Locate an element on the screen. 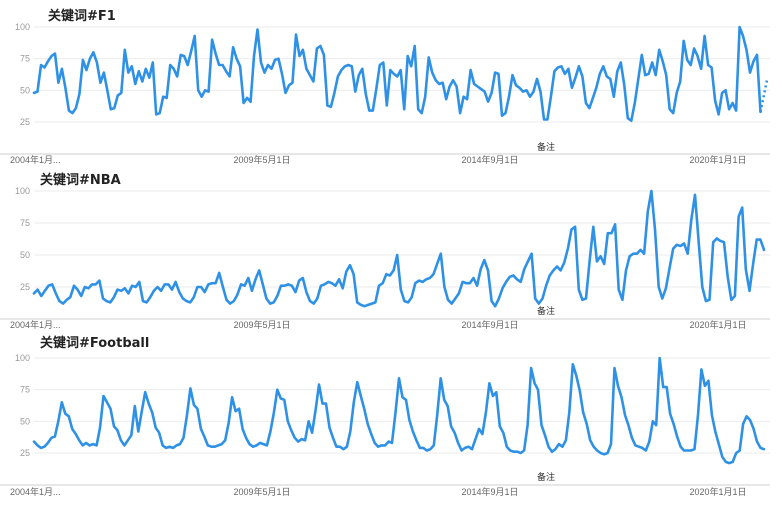  chart-title: 关键词#NBA is located at coordinates (80, 180).